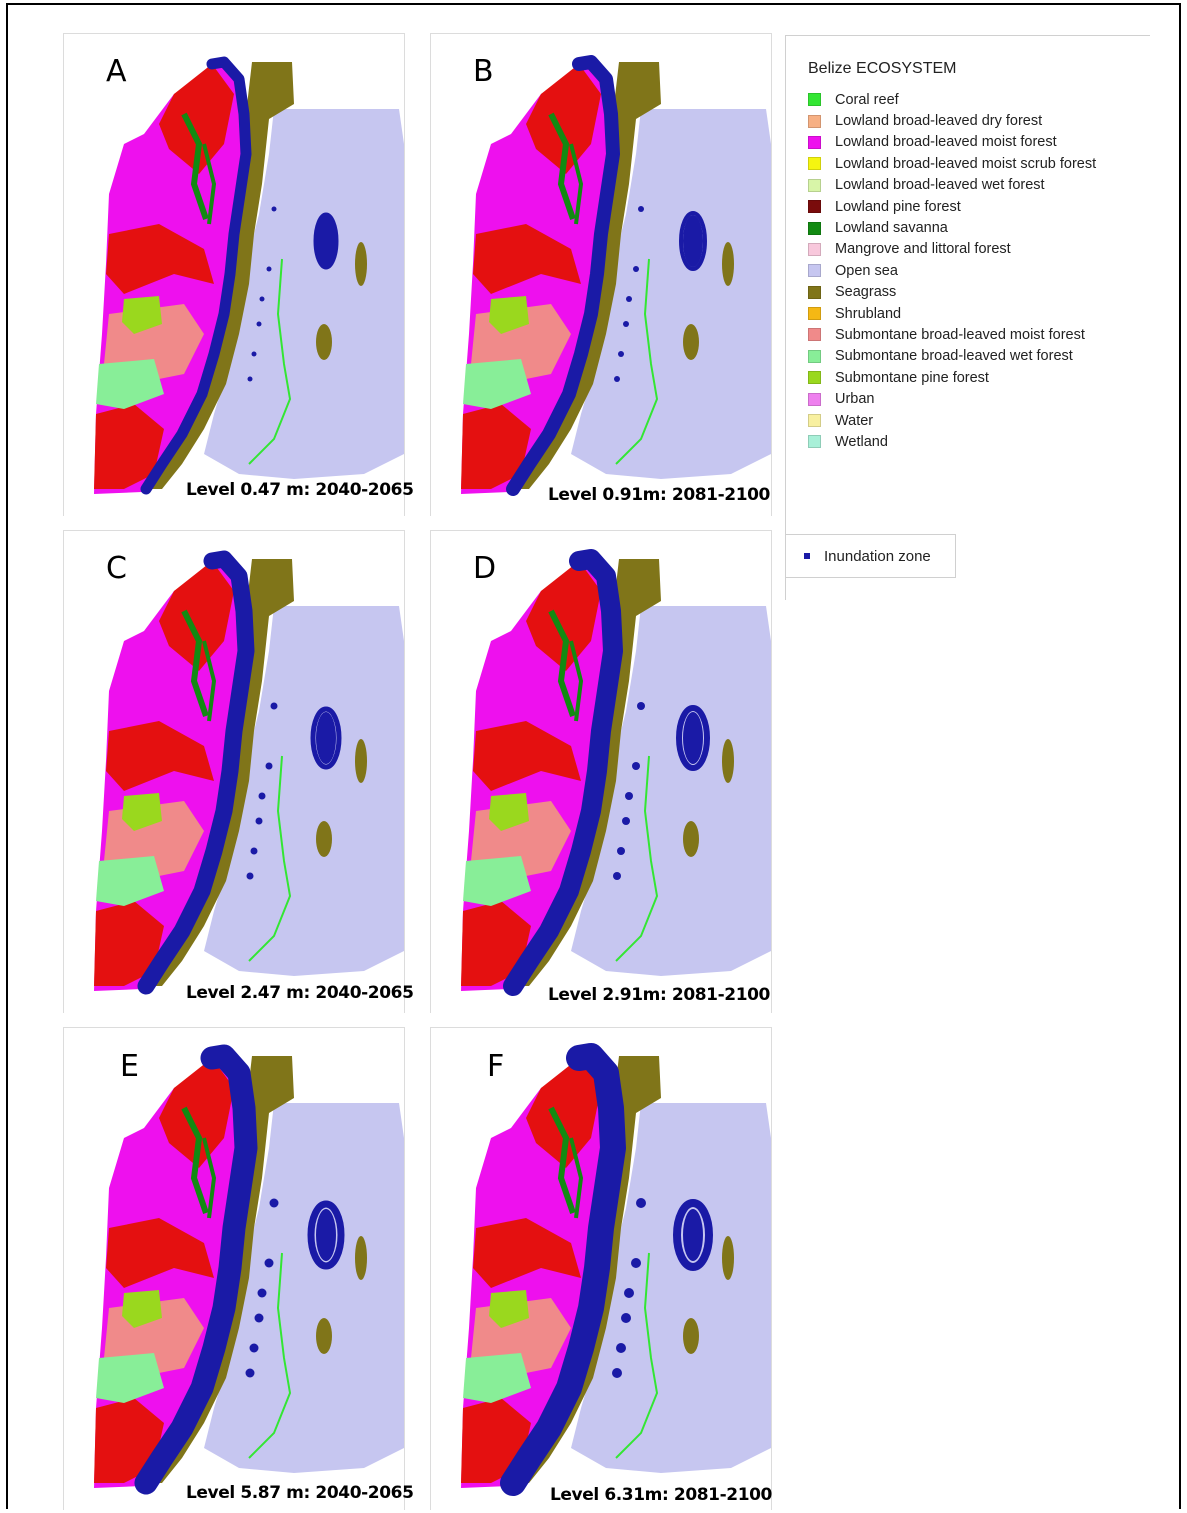 The image size is (1187, 1513). What do you see at coordinates (952, 356) in the screenshot?
I see `legend-item: Submontane broad-leaved wet forest` at bounding box center [952, 356].